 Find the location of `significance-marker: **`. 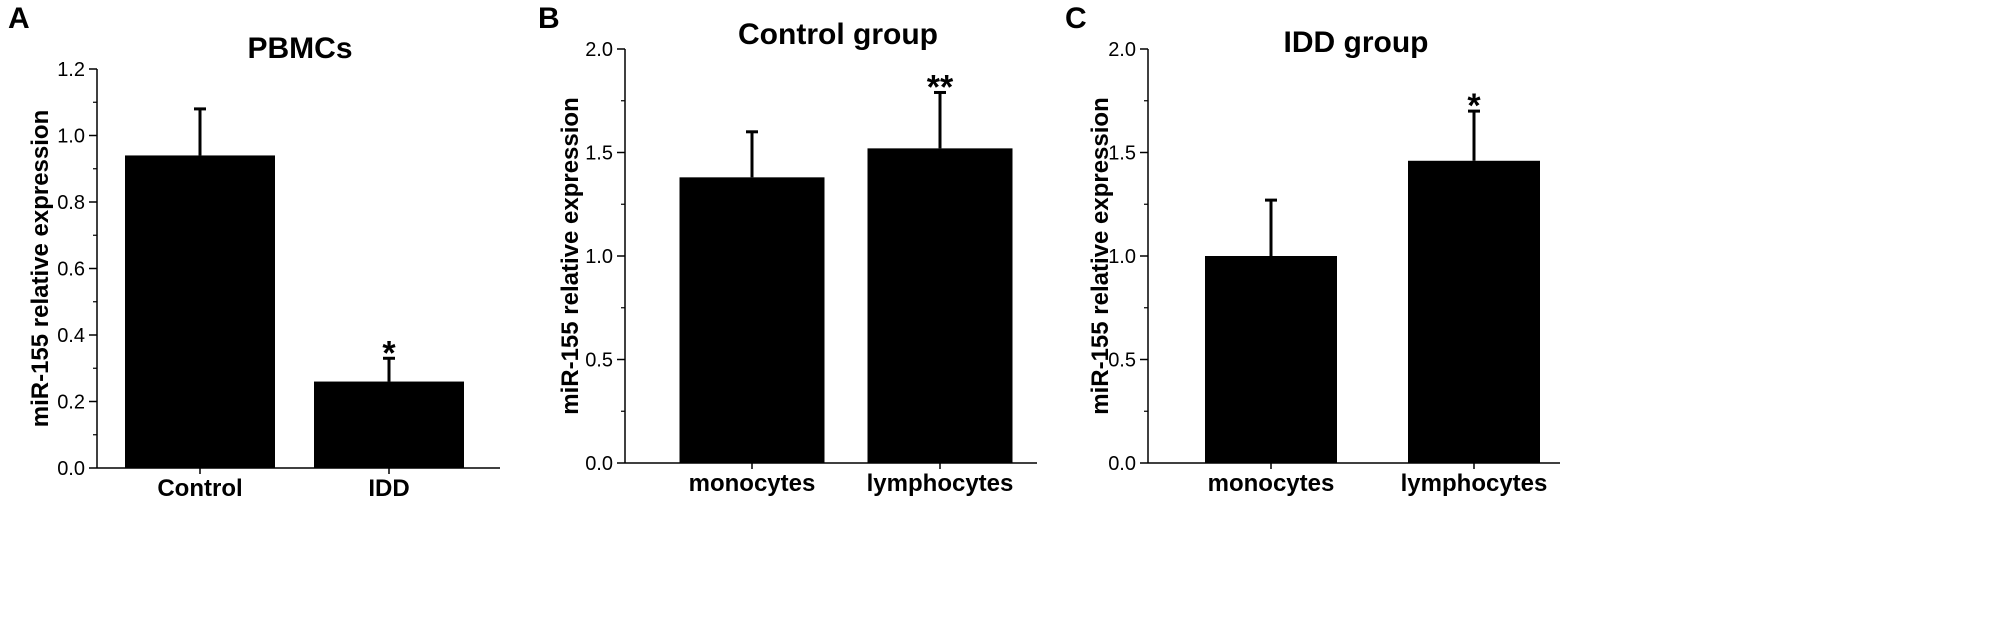

significance-marker: ** is located at coordinates (940, 87).